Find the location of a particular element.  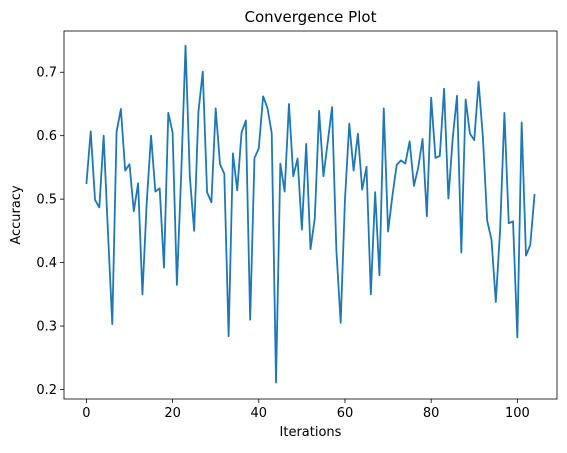

x-axis: 0 20 40 60 80 100 is located at coordinates (306, 410).